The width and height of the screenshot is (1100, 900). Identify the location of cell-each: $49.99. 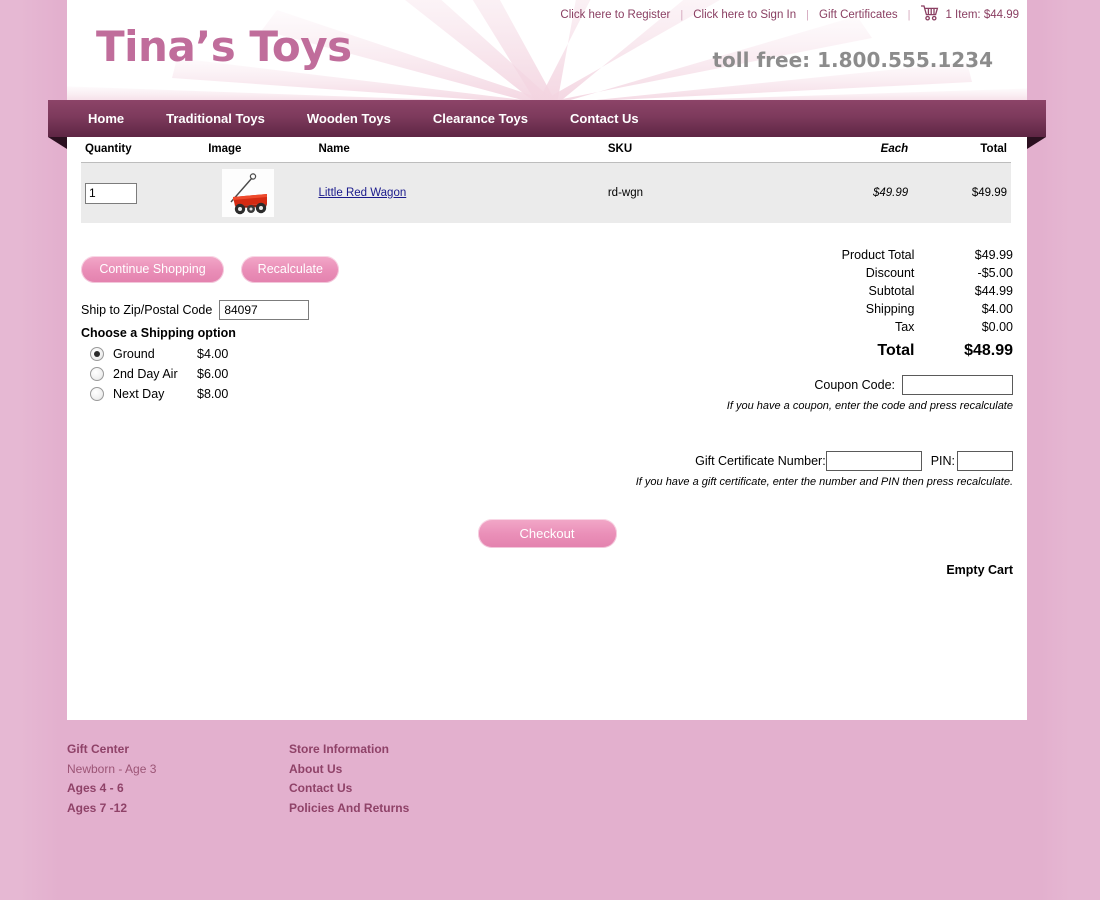
(856, 192).